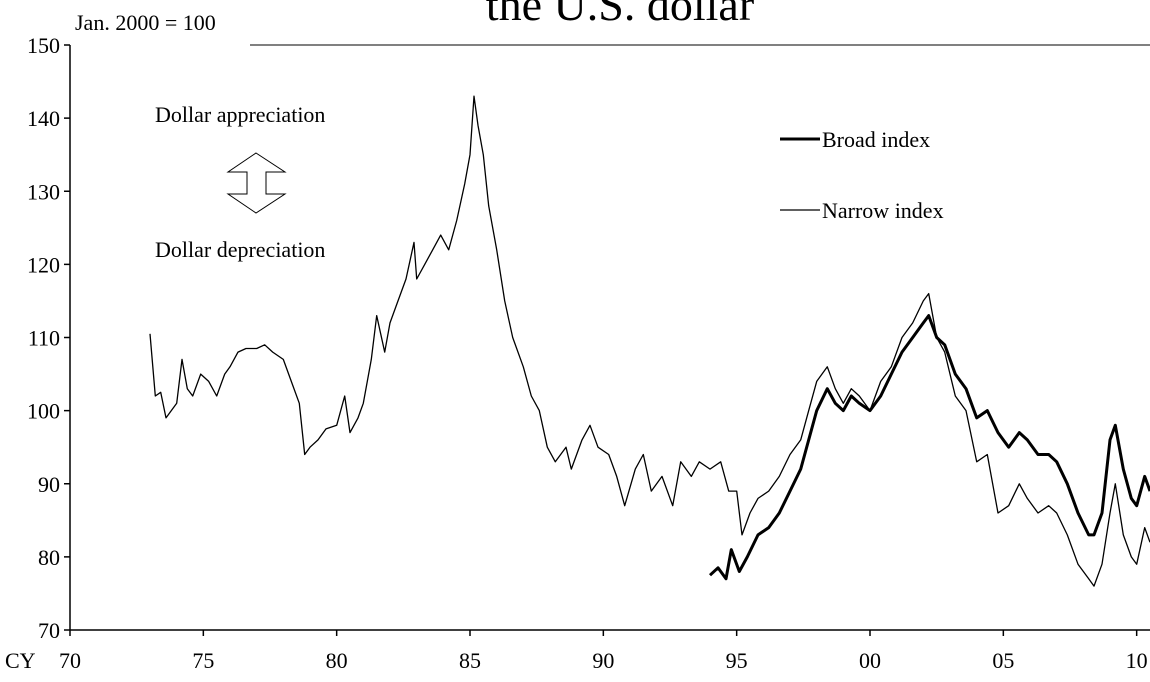 This screenshot has width=1150, height=682. Describe the element at coordinates (43, 411) in the screenshot. I see `y-tick-label: 100` at that location.